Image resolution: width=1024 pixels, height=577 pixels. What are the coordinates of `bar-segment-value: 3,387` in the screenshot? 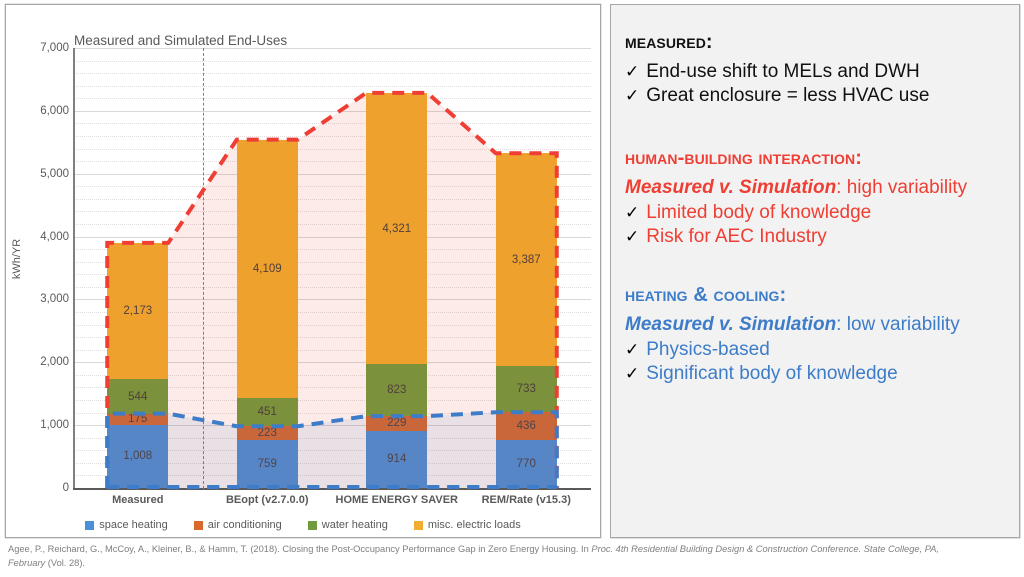 It's located at (526, 259).